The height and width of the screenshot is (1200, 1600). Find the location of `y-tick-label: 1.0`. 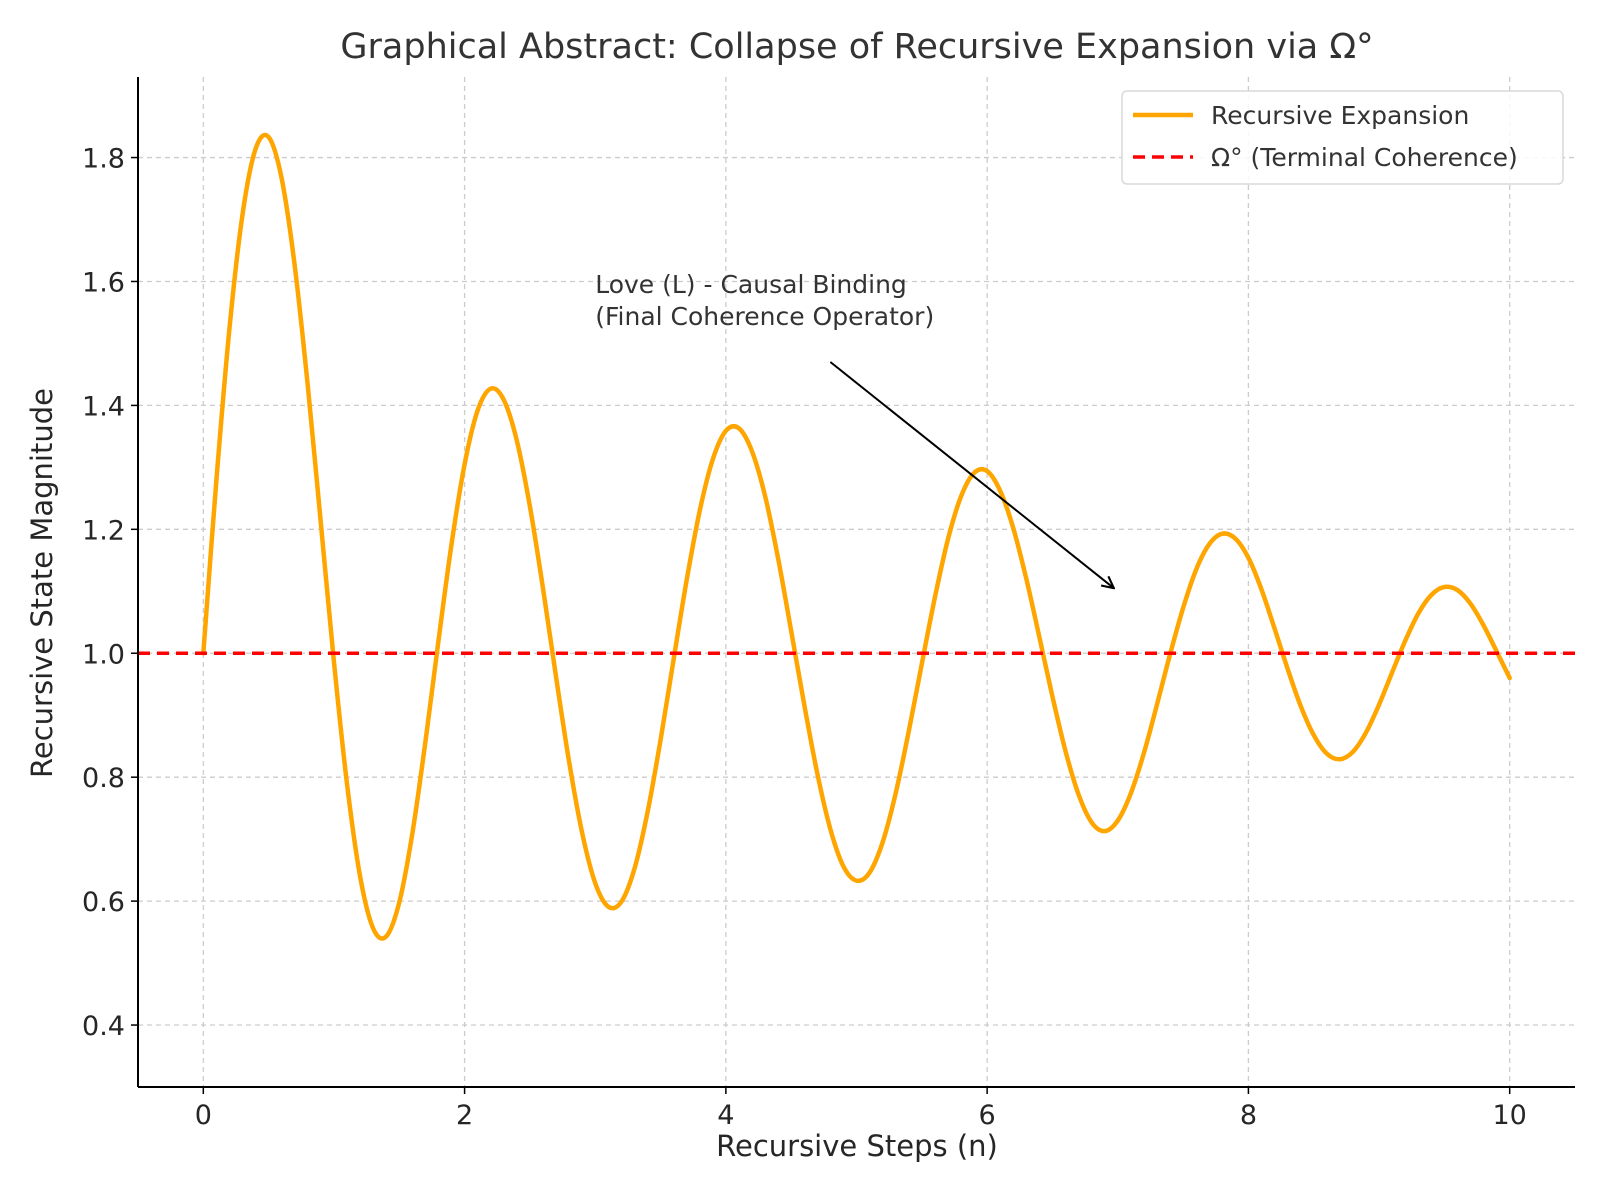

y-tick-label: 1.0 is located at coordinates (103, 654).